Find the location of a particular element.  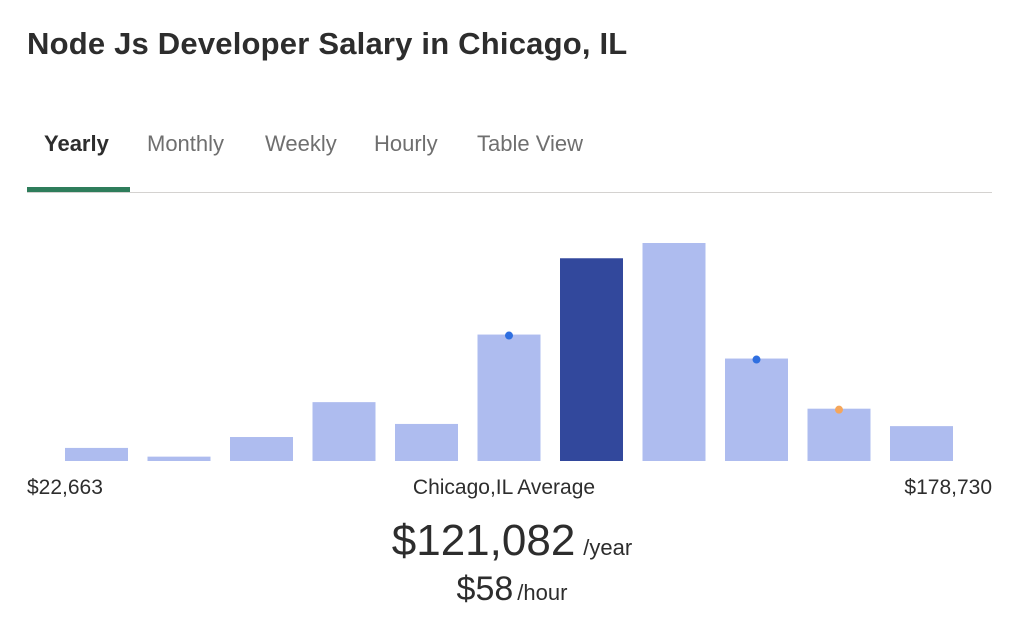

hourly-amount: $58 is located at coordinates (485, 589).